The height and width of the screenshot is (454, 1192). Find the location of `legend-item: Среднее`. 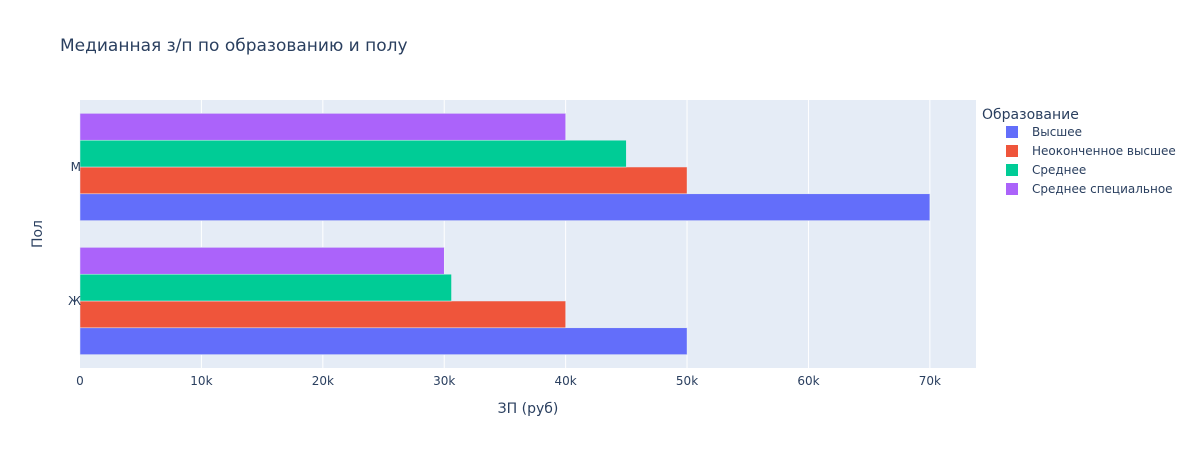

legend-item: Среднее is located at coordinates (1046, 170).